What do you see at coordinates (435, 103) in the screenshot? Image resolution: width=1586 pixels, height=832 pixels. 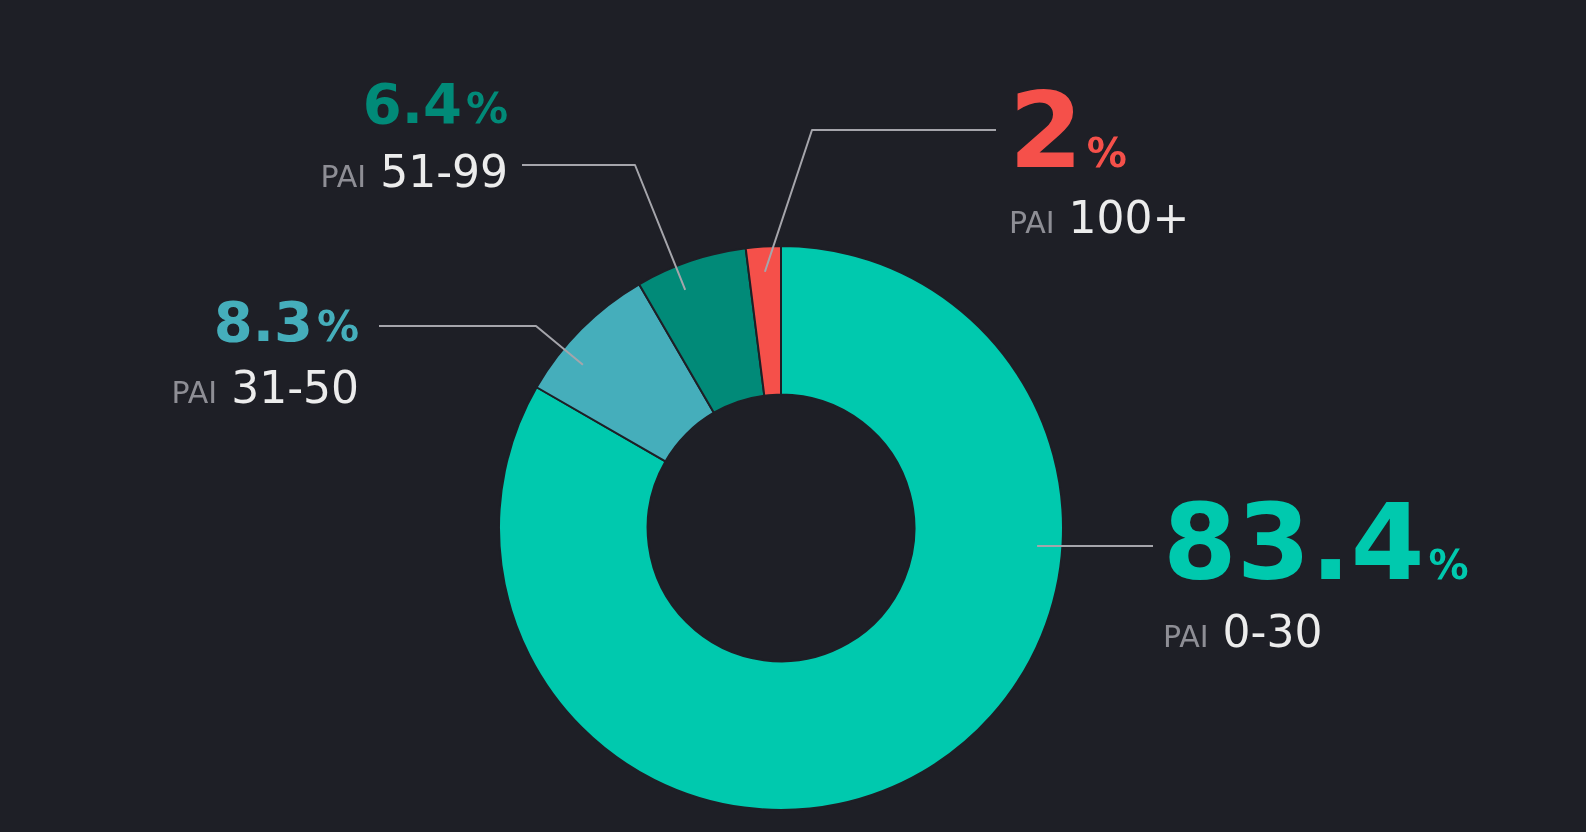 I see `data-label: 6.4%` at bounding box center [435, 103].